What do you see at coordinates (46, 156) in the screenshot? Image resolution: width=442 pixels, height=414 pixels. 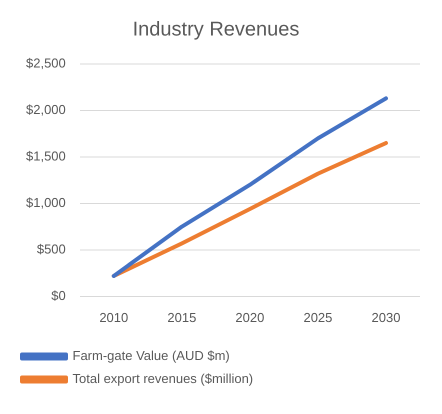 I see `y-tick-label: $1,500` at bounding box center [46, 156].